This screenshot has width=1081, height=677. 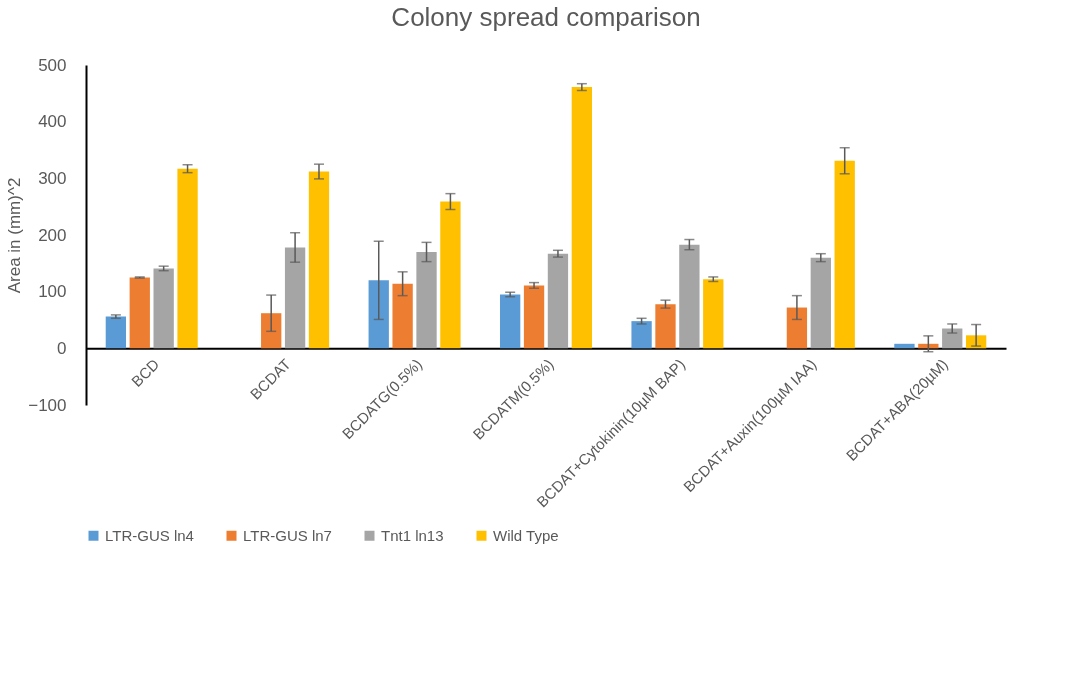 I want to click on y-tick-label: 100, so click(x=52, y=292).